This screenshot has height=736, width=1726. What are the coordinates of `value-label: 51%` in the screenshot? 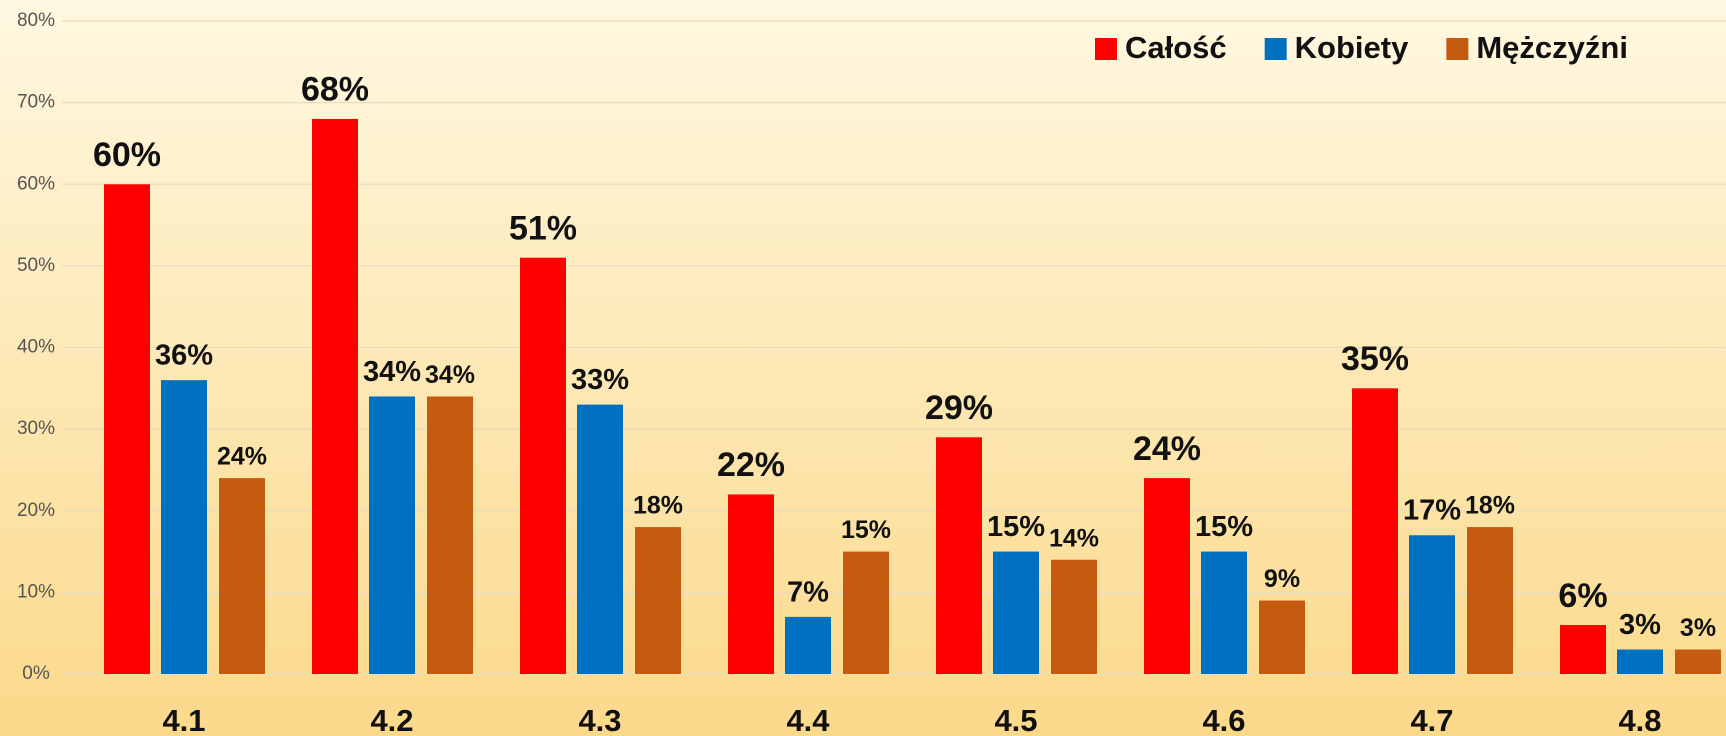 It's located at (543, 228).